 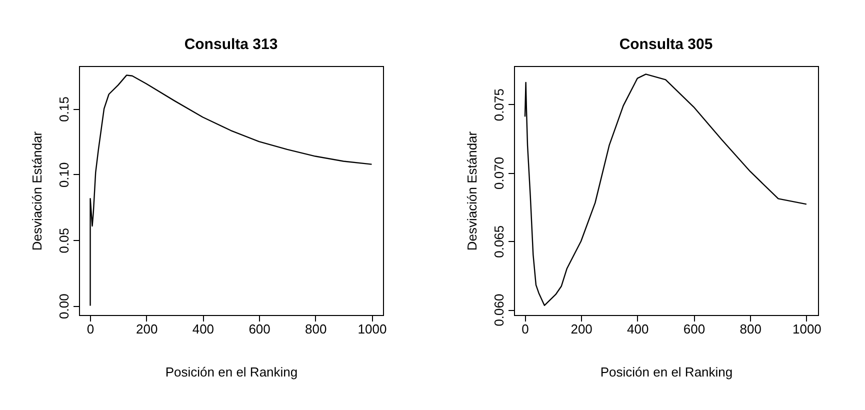 I want to click on y-tick-label: 0.070, so click(x=499, y=173).